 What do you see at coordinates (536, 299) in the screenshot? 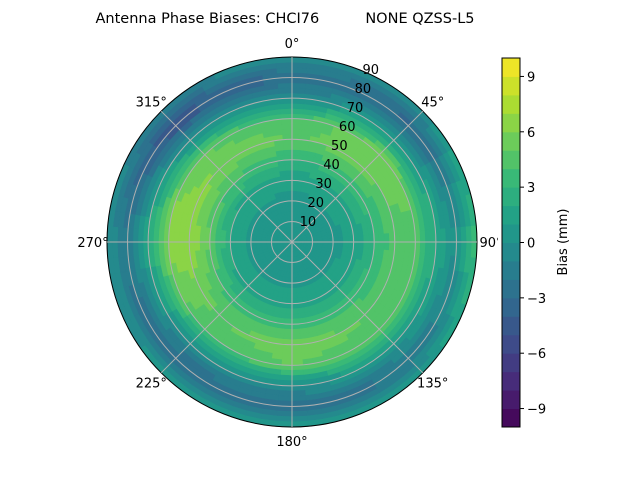
I see `colorbar-tick-label: −3` at bounding box center [536, 299].